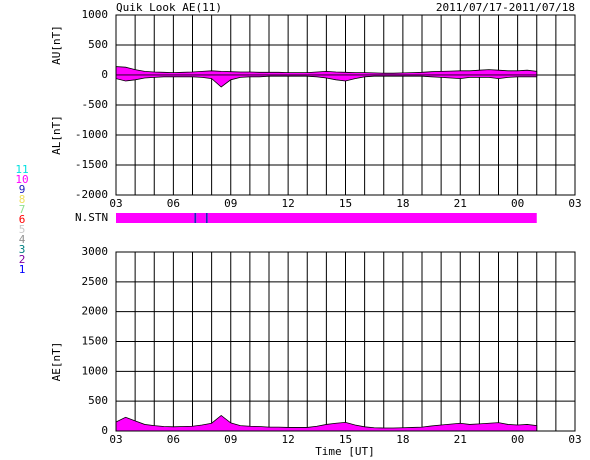 The width and height of the screenshot is (590, 460). Describe the element at coordinates (56, 362) in the screenshot. I see `y-axis-label: AE[nT]` at that location.